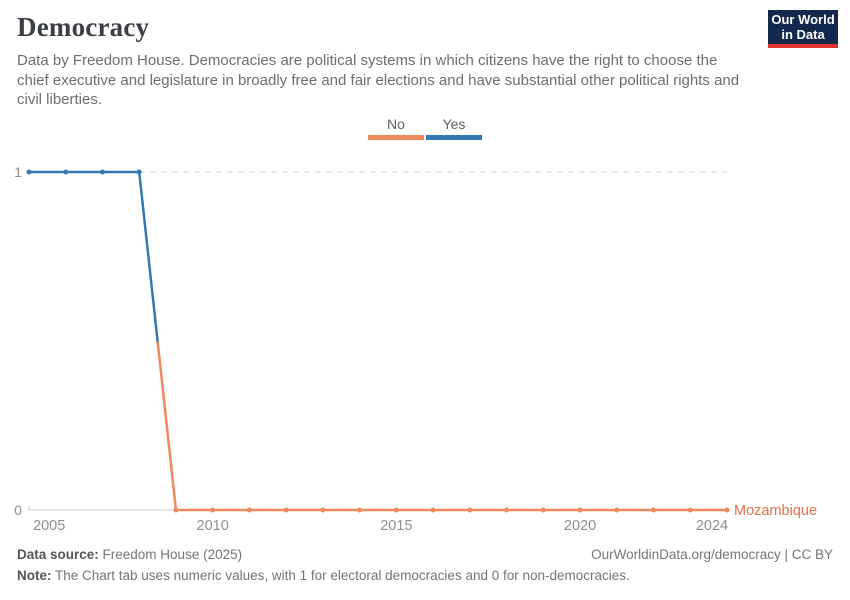 The image size is (850, 600). Describe the element at coordinates (580, 526) in the screenshot. I see `x-tick-label: 2020` at that location.